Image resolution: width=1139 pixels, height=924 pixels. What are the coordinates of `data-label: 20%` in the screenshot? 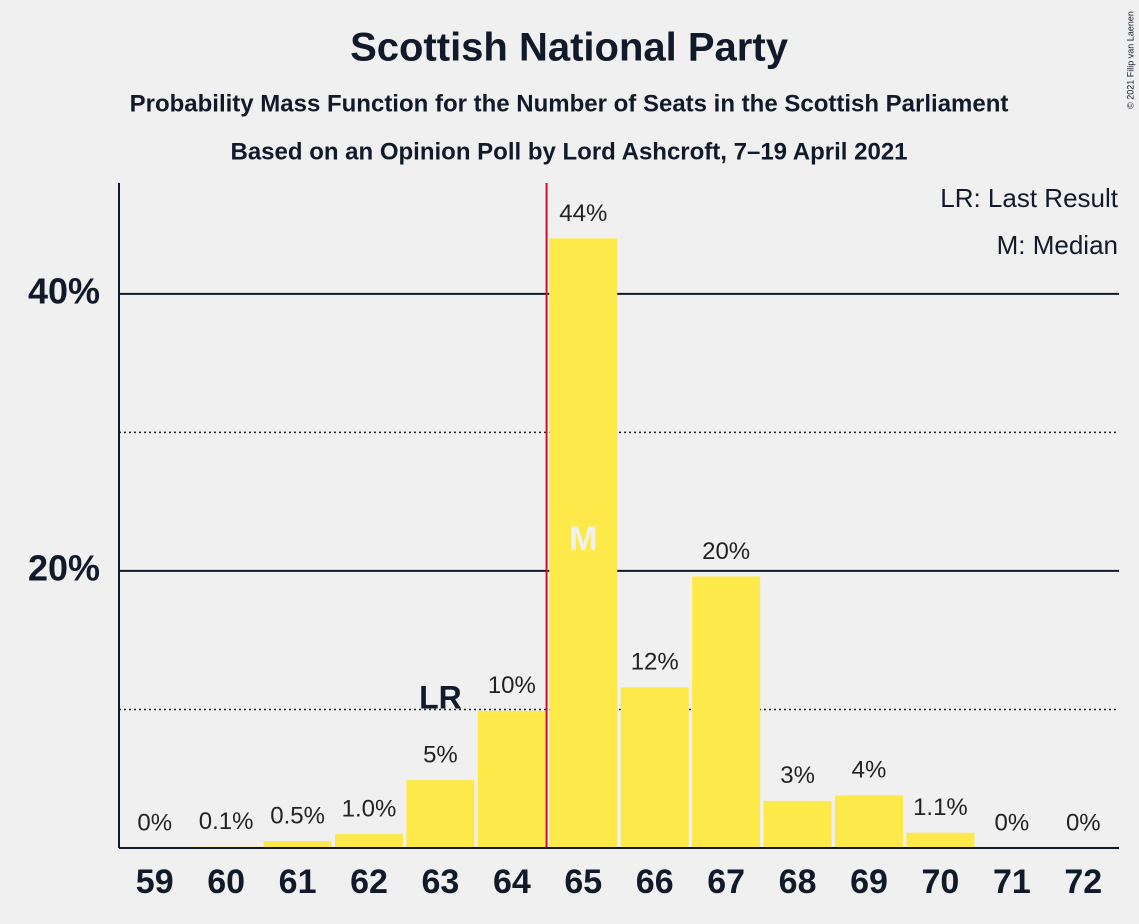 It's located at (726, 551).